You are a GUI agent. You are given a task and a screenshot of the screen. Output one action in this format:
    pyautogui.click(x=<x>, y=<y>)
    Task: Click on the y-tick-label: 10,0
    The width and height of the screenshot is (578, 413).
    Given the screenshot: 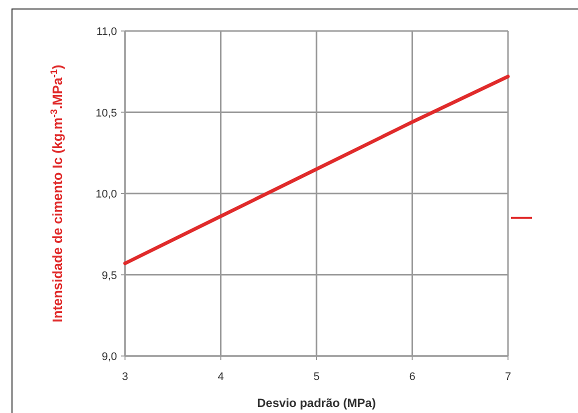 What is the action you would take?
    pyautogui.click(x=106, y=194)
    